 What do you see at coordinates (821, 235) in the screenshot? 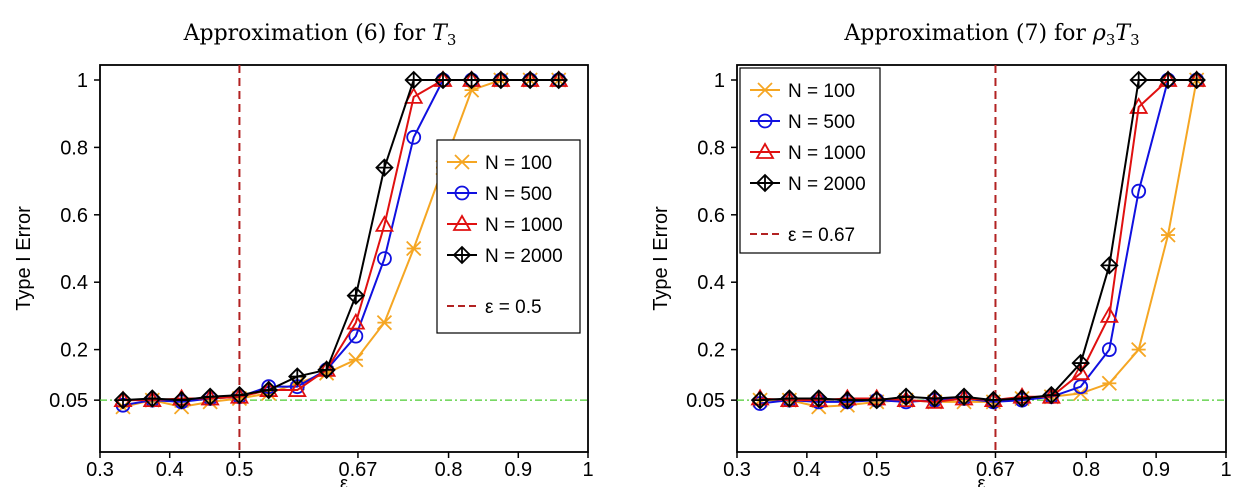
I see `legend-entry: ε = 0.67` at bounding box center [821, 235].